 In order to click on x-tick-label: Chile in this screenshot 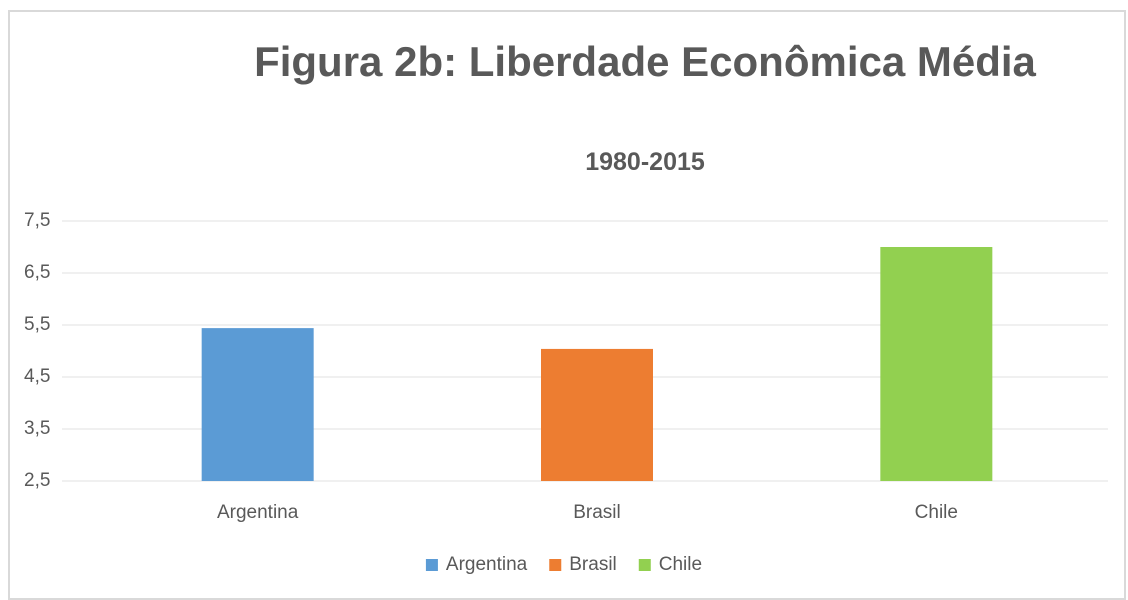, I will do `click(936, 512)`.